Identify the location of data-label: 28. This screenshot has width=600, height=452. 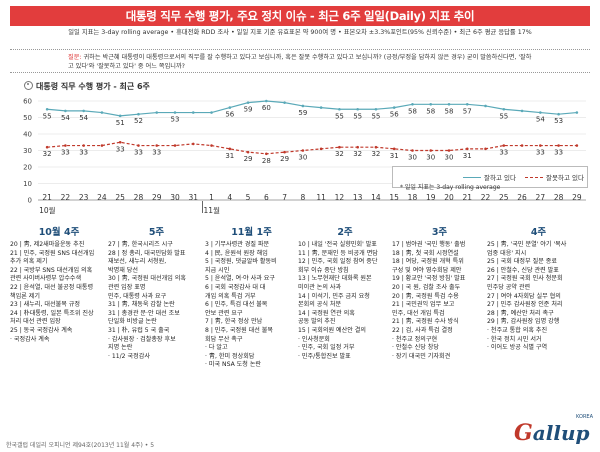
(266, 161).